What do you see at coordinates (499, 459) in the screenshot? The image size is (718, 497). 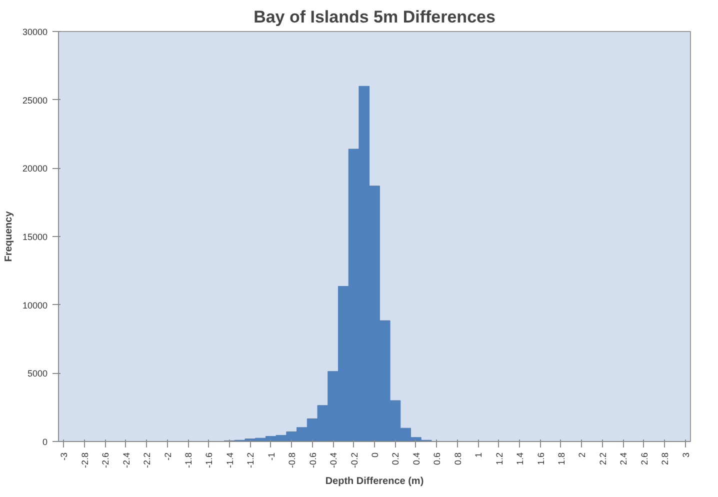 I see `x-tick-label: 1.2` at bounding box center [499, 459].